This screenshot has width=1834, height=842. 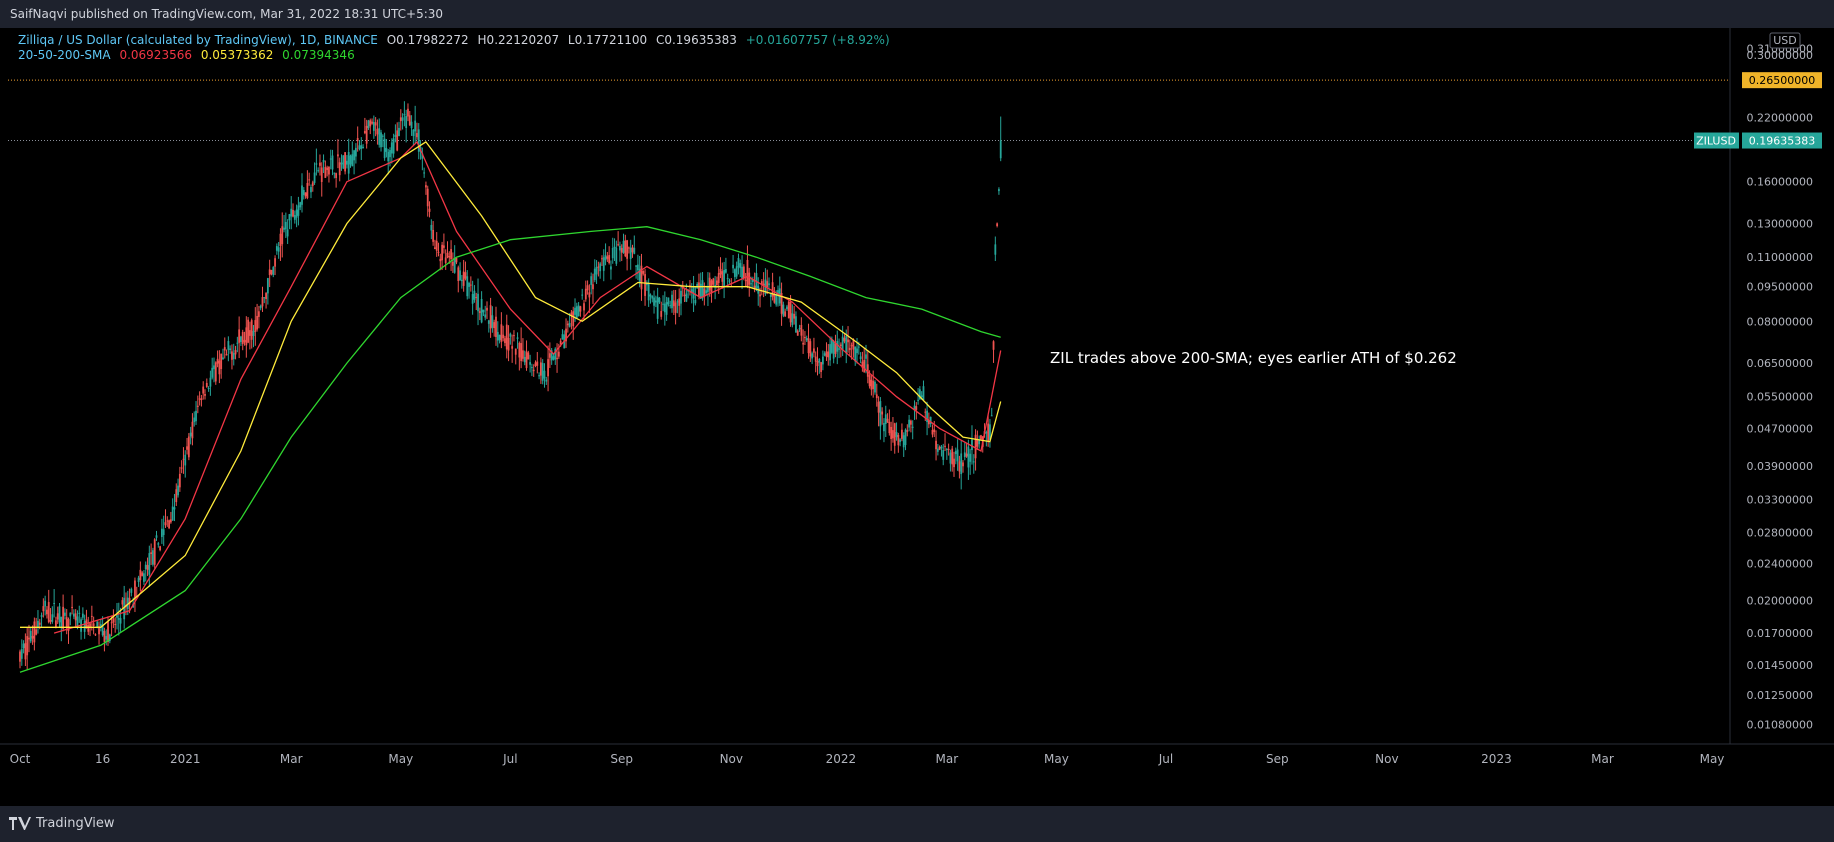 I want to click on tradingview-brand: TradingView, so click(x=62, y=823).